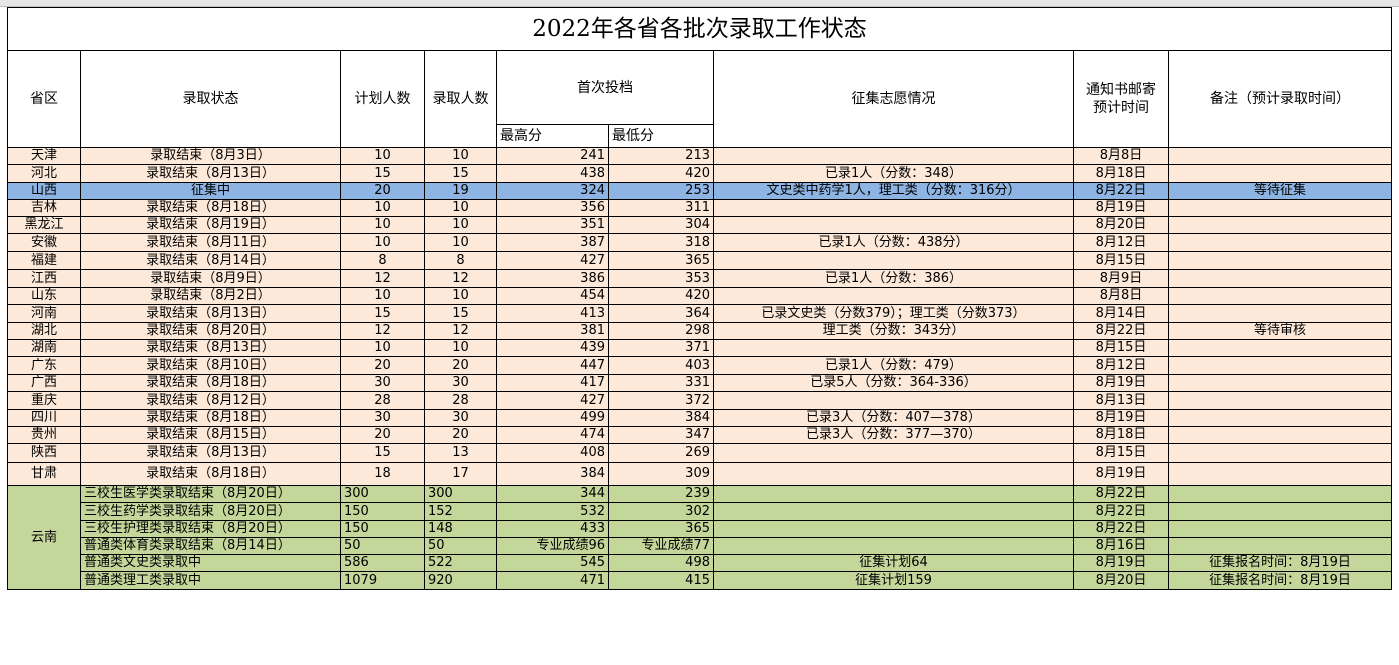 Image resolution: width=1399 pixels, height=665 pixels. I want to click on cell-province: 安徽, so click(44, 242).